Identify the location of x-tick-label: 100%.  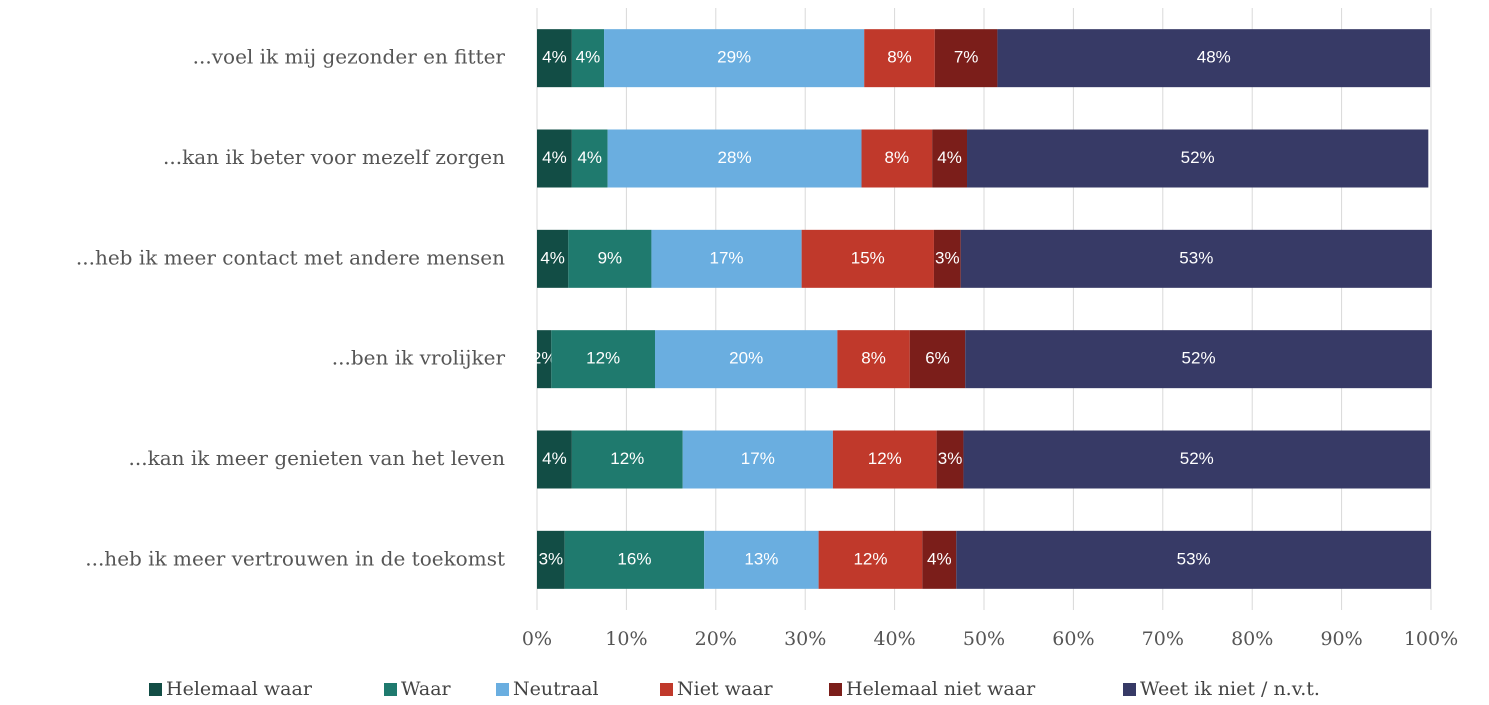
(1431, 639).